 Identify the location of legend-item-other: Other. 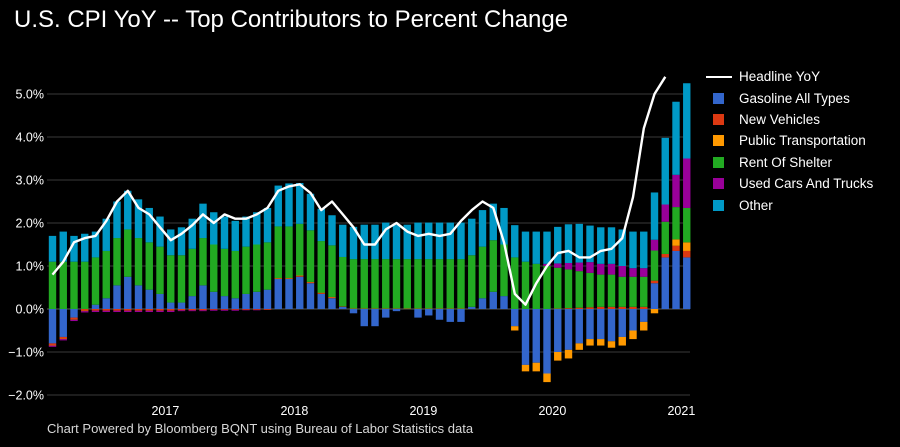
(789, 204).